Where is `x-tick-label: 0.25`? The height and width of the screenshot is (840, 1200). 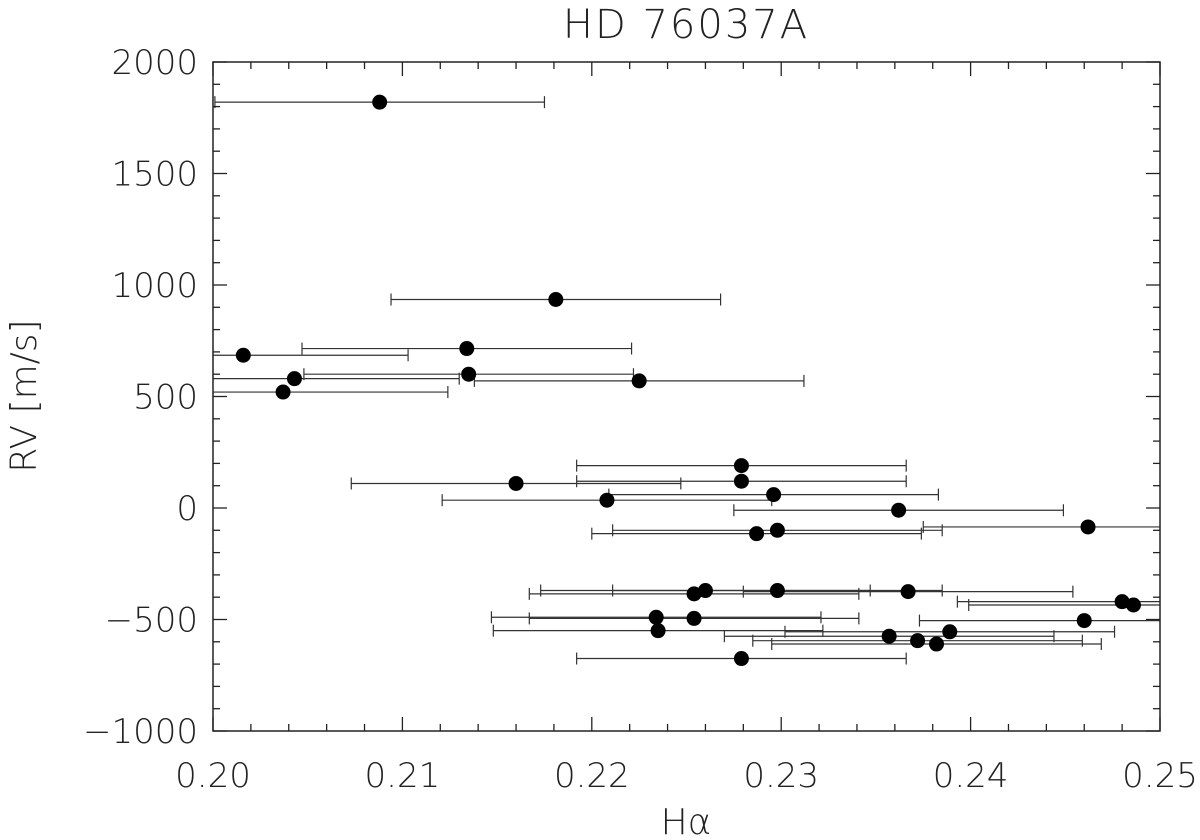 x-tick-label: 0.25 is located at coordinates (1160, 776).